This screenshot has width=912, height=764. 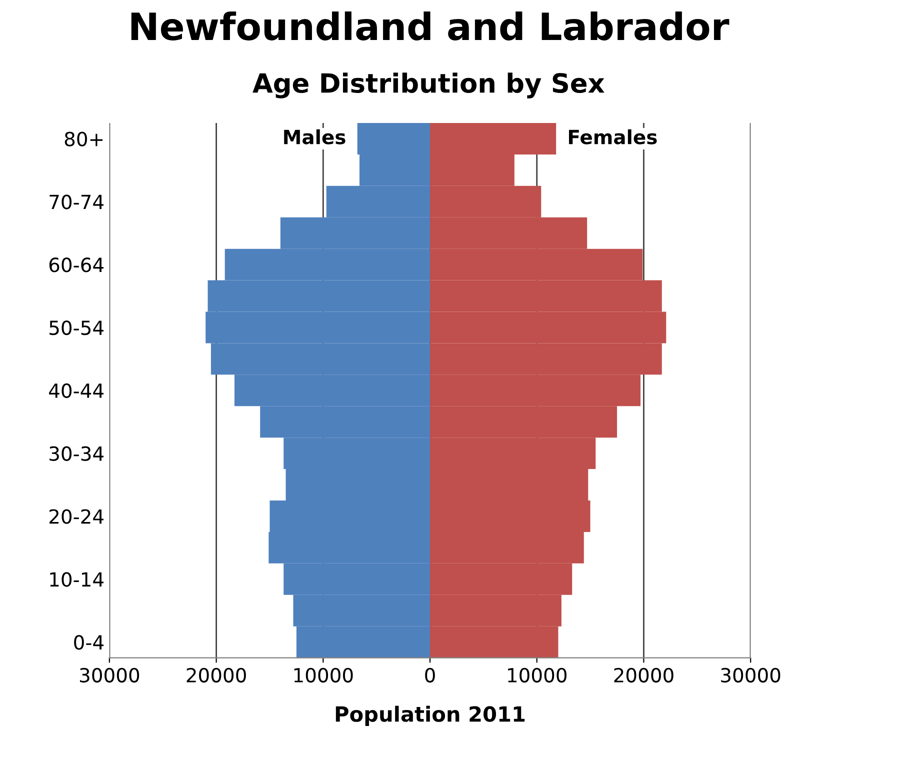 I want to click on y-tick-label: 10-14, so click(x=77, y=579).